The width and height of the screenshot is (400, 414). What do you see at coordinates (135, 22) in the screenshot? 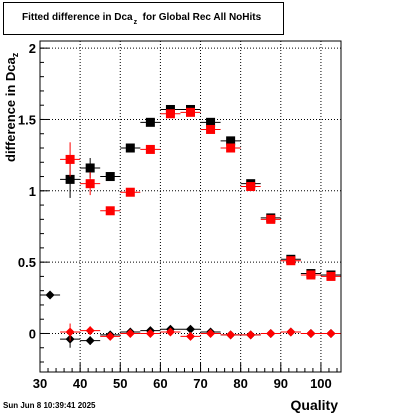
I see `chart-title-sub: z` at bounding box center [135, 22].